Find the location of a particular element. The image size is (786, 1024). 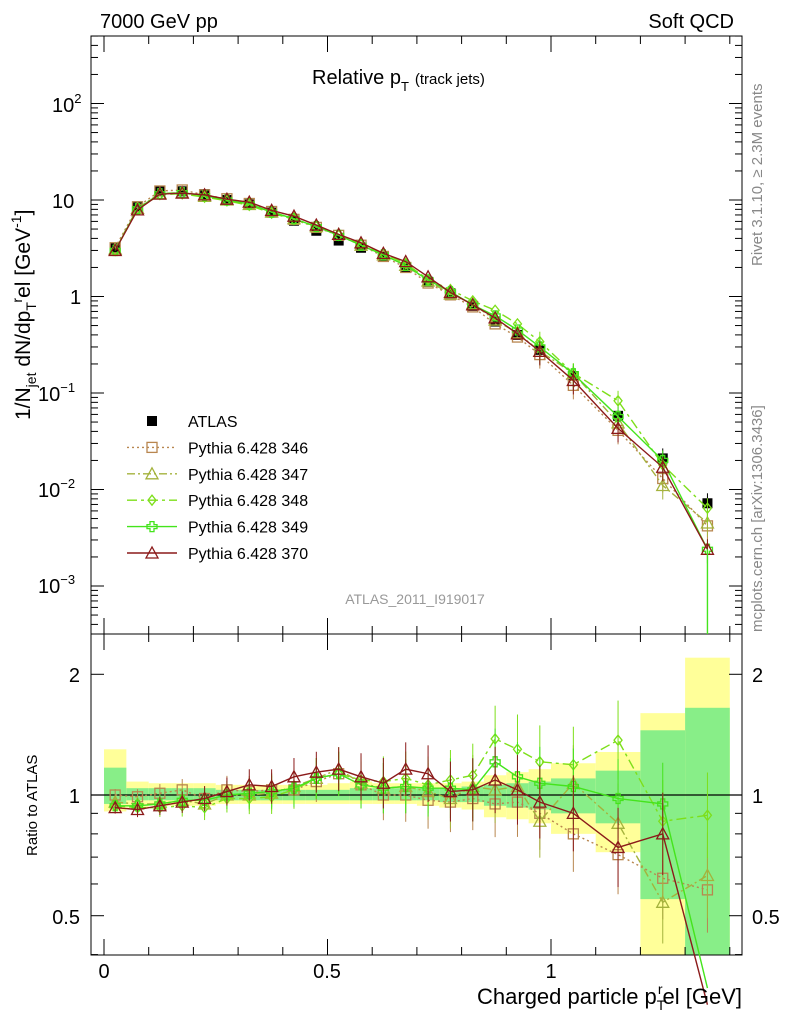

legend-label: ATLAS is located at coordinates (213, 422).